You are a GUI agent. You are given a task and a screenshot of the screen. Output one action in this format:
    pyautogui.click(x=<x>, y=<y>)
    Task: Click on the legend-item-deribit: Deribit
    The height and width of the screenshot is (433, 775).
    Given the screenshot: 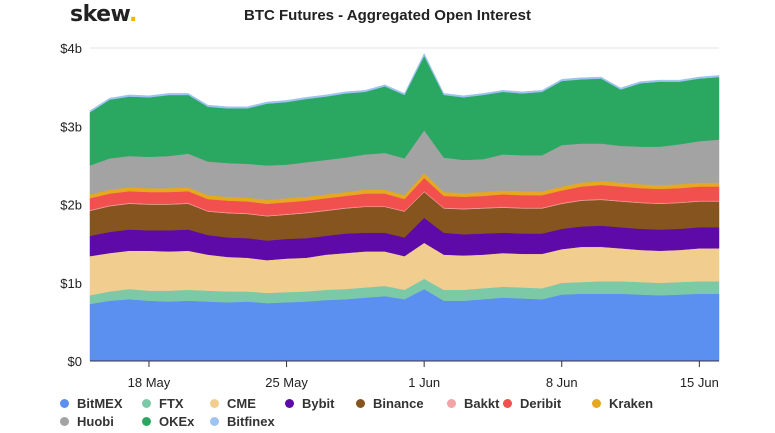 What is the action you would take?
    pyautogui.click(x=532, y=403)
    